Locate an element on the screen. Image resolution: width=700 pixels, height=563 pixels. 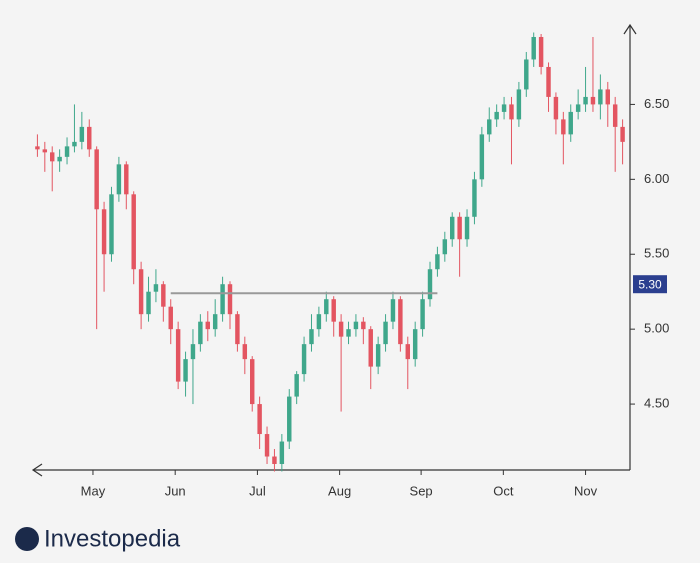
x-axis-arrow is located at coordinates (37, 470).